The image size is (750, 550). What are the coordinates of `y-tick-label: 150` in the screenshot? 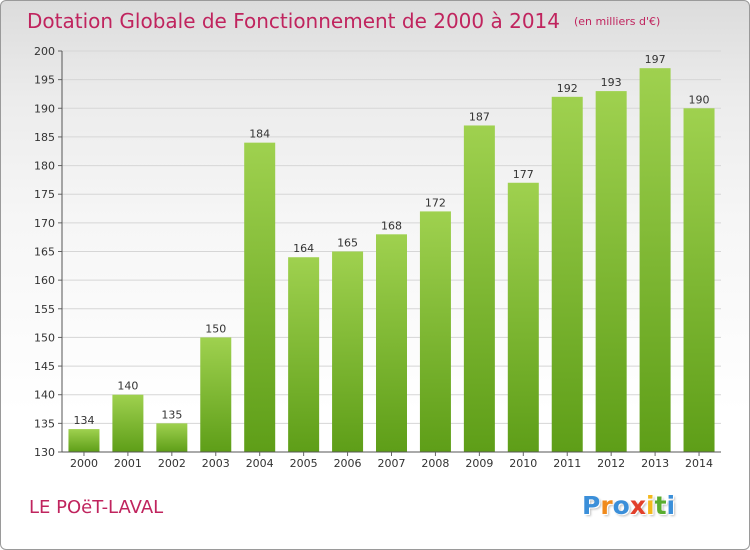 It's located at (44, 337).